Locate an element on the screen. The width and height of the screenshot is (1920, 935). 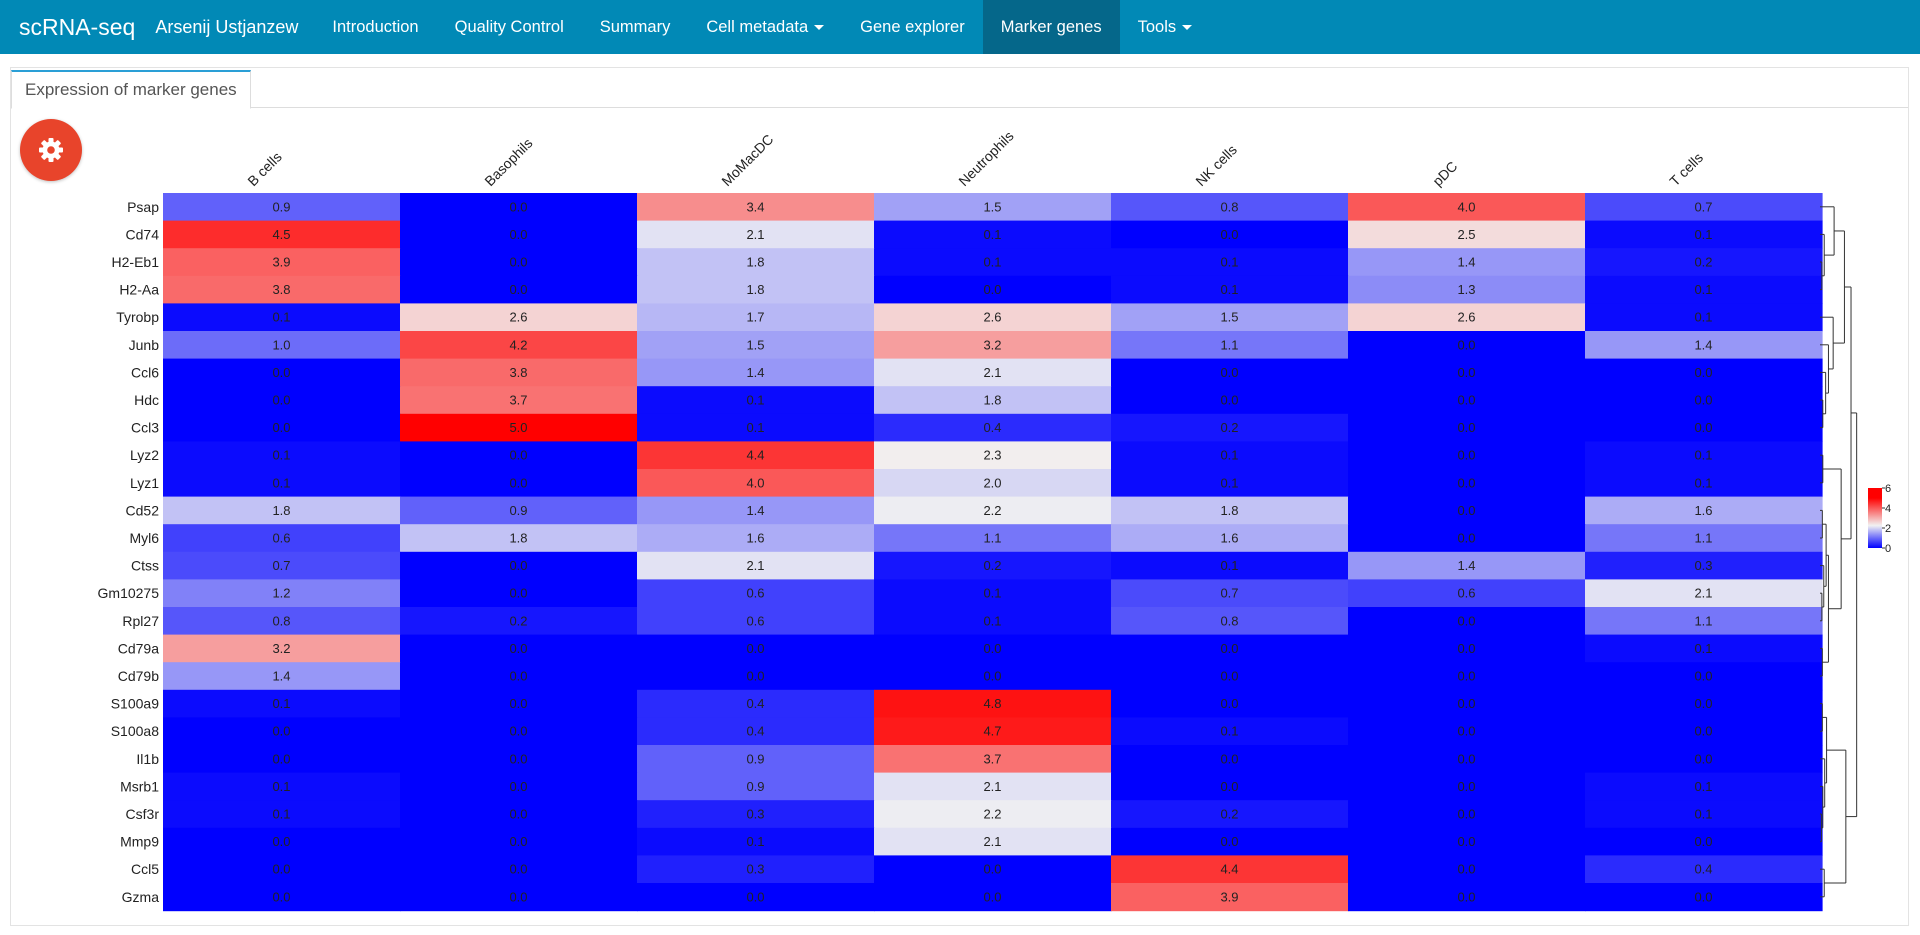
row-label: H2-Aa is located at coordinates (139, 290).